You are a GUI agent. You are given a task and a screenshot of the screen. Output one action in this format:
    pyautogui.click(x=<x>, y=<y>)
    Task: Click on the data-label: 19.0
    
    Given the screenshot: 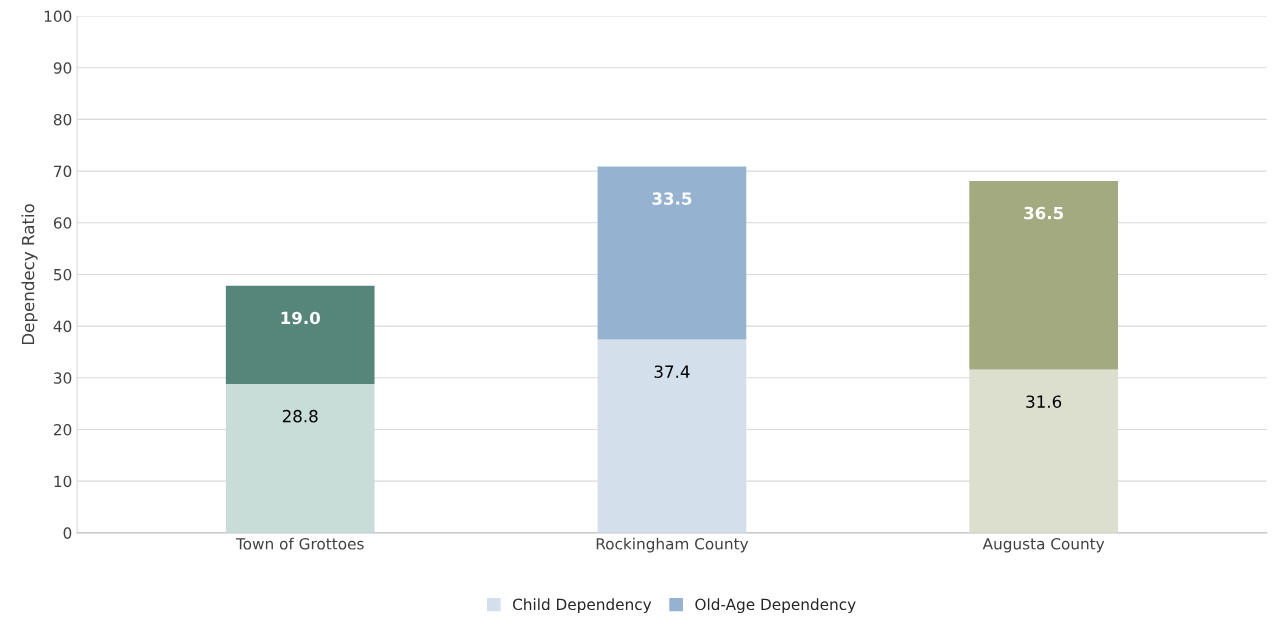 What is the action you would take?
    pyautogui.click(x=300, y=318)
    